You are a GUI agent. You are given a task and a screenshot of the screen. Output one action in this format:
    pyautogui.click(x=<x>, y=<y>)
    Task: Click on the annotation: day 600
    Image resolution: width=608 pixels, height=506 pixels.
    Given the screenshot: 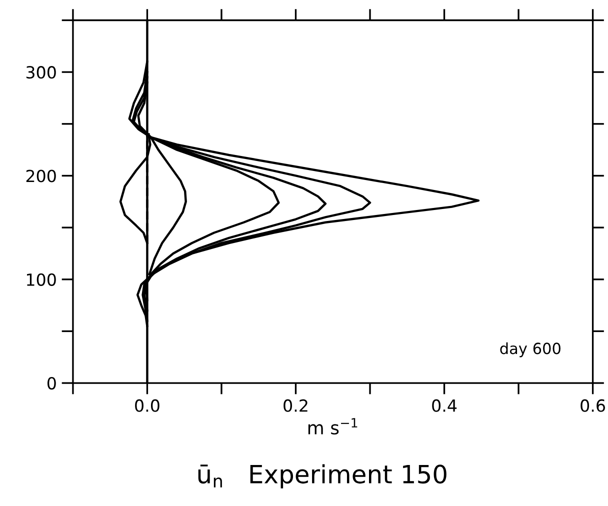 What is the action you would take?
    pyautogui.click(x=530, y=350)
    